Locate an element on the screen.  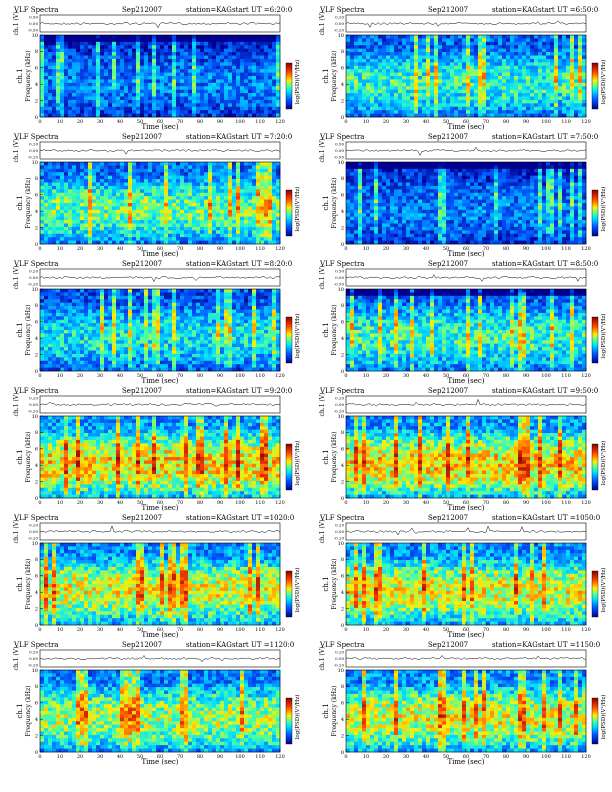
waveform-tick-label: 0.50 is located at coordinates (339, 271).